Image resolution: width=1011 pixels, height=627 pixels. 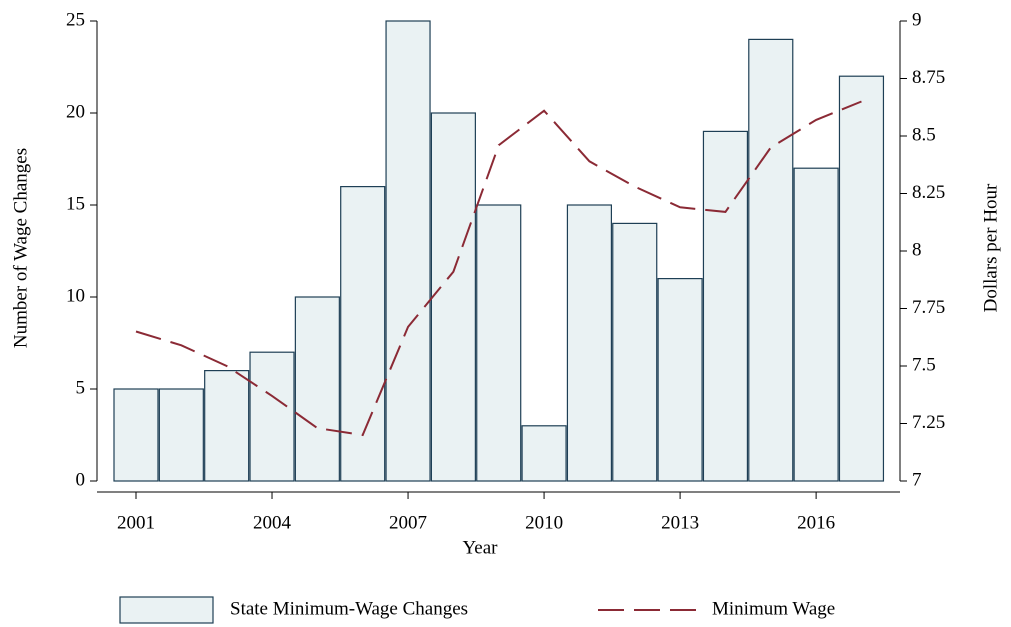 I want to click on y-tick-label: 15, so click(x=75, y=203).